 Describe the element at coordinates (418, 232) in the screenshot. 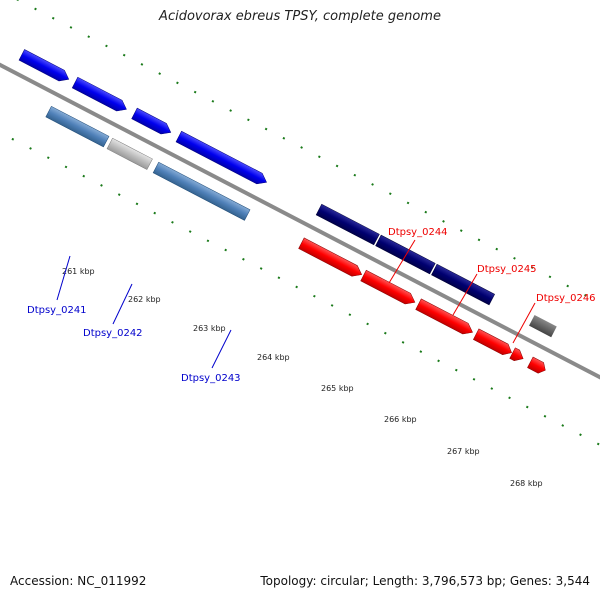

I see `gene-label-dtpsy-0244: Dtpsy_0244` at that location.